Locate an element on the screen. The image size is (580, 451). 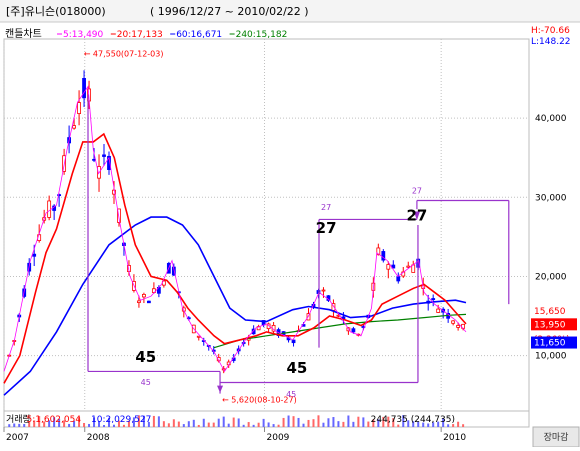
ma-legend-label: 60:16,671 is located at coordinates (199, 35).